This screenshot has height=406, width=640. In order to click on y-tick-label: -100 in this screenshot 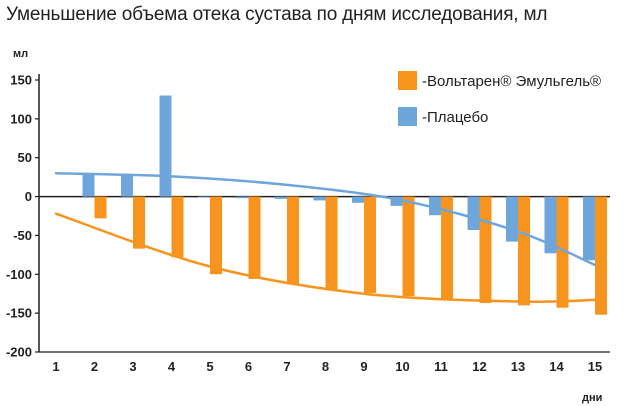, I will do `click(19, 274)`.